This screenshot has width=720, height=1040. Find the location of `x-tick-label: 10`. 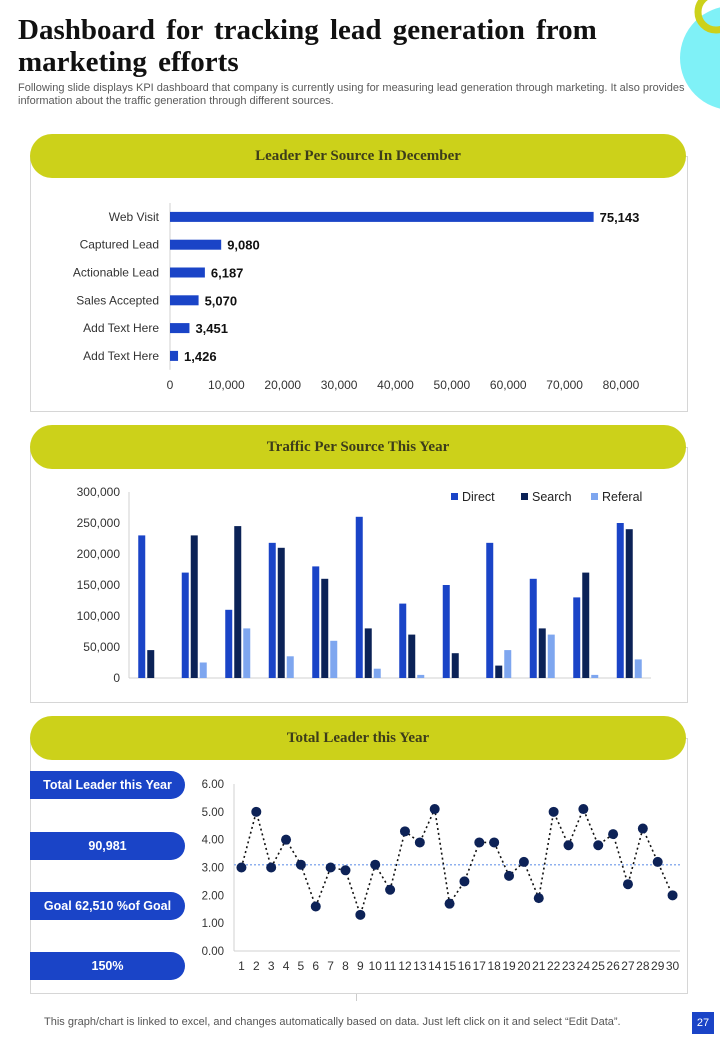

x-tick-label: 10 is located at coordinates (376, 966).